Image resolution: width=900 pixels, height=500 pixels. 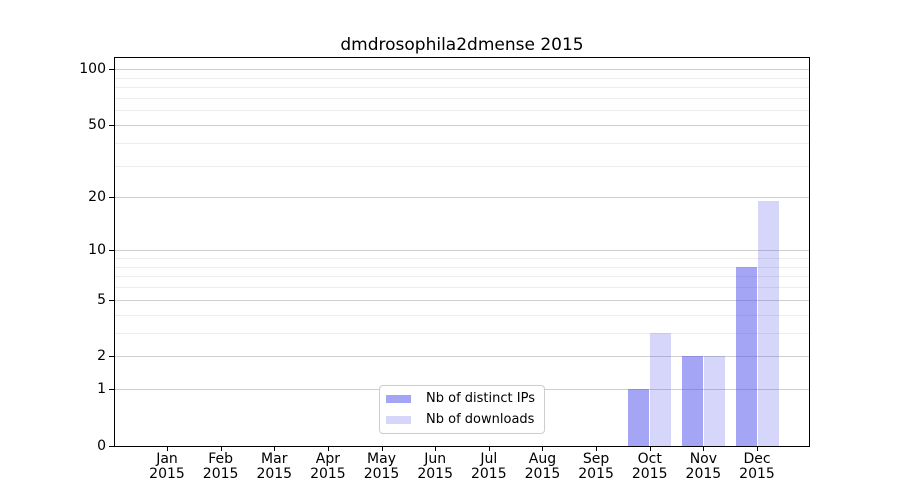 I want to click on x-tick-label-nov: Nov 2015, so click(x=703, y=467).